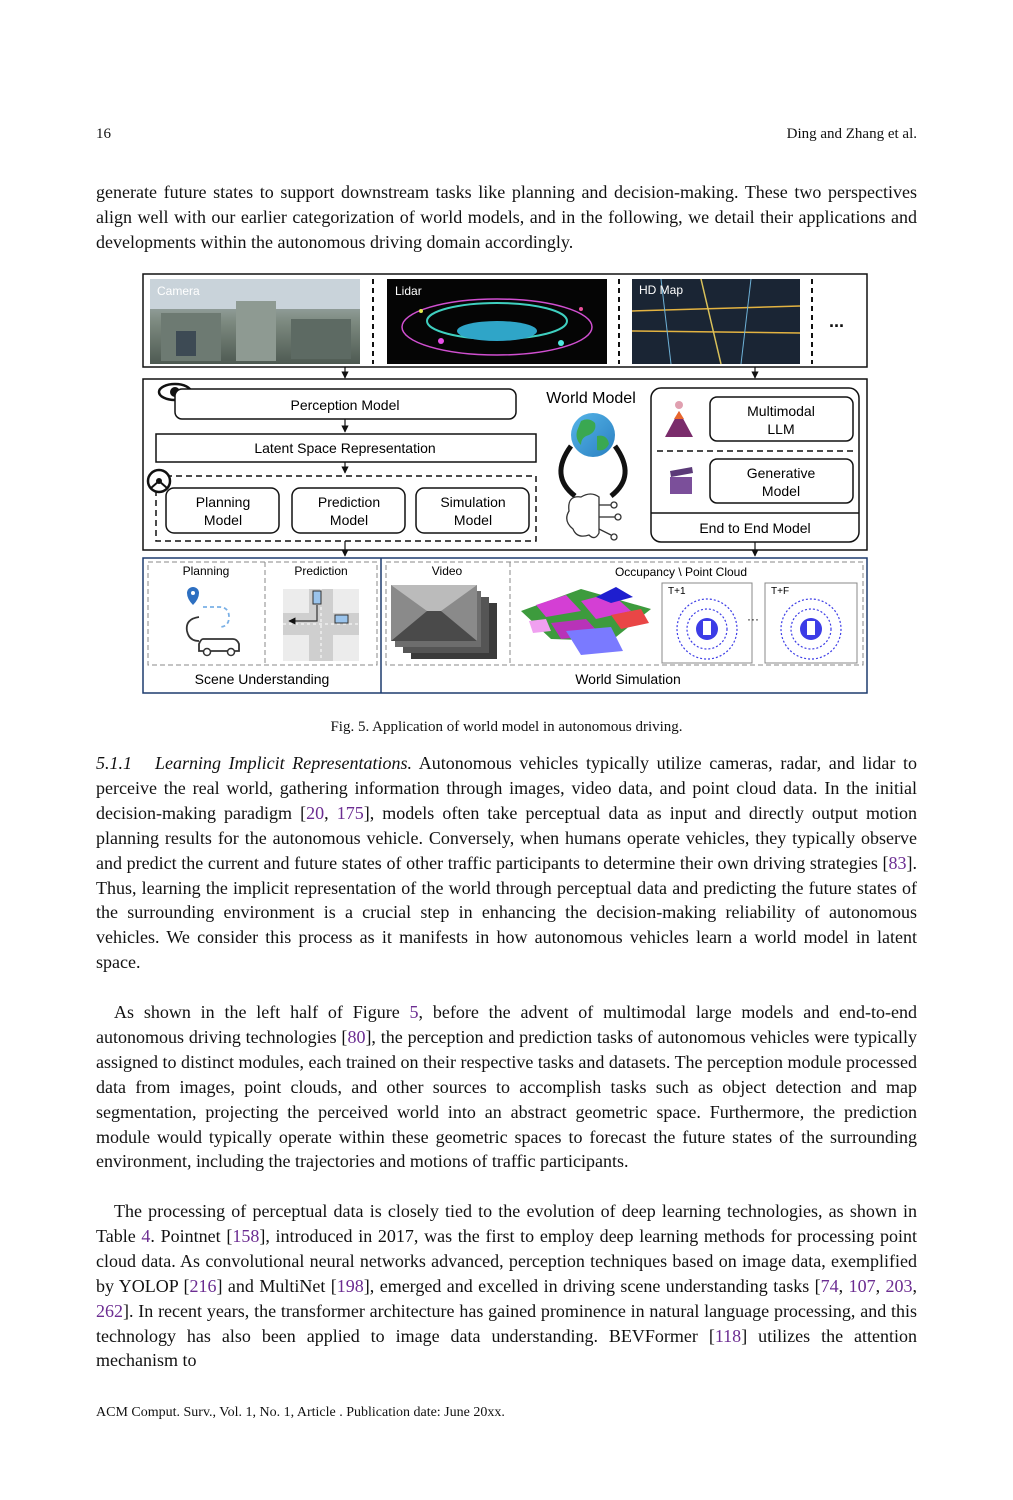 This screenshot has height=1500, width=1013. What do you see at coordinates (707, 623) in the screenshot?
I see `point-cloud-t1: T+1` at bounding box center [707, 623].